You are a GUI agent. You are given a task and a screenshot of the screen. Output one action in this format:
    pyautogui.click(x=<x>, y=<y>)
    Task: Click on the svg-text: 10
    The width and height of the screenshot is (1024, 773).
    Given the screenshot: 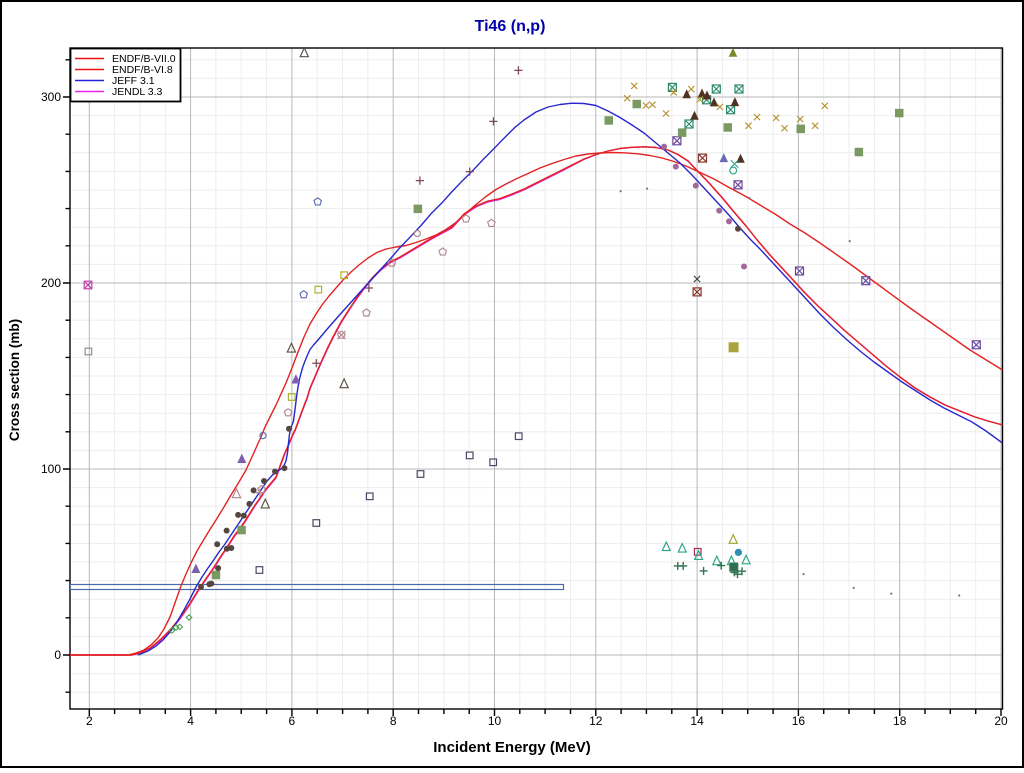 What is the action you would take?
    pyautogui.click(x=495, y=721)
    